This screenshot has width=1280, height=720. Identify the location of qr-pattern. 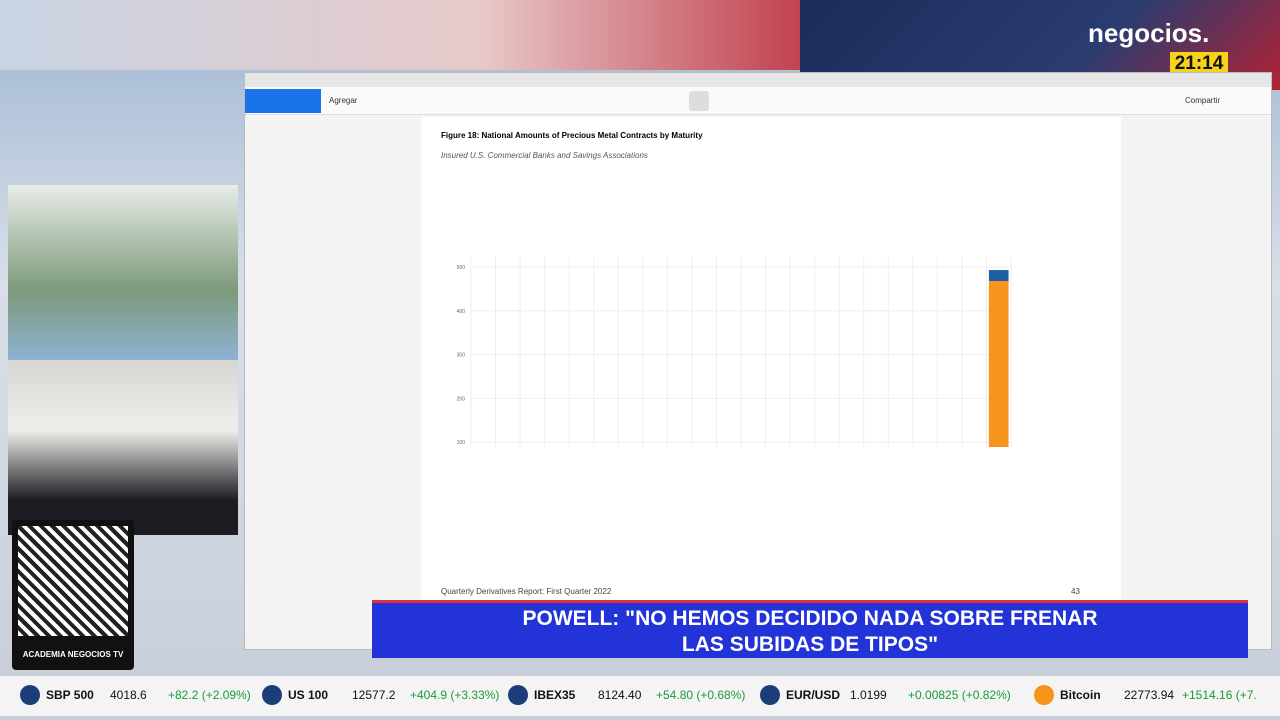
(73, 581).